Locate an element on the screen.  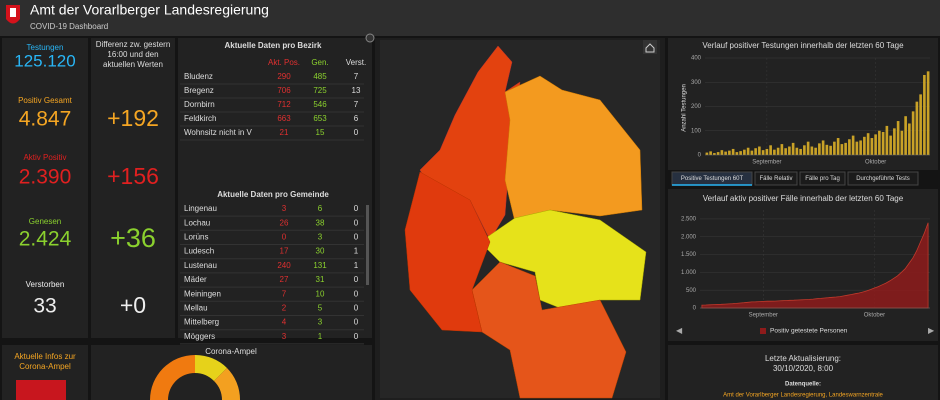
next-arrow: ▶ is located at coordinates (931, 330).